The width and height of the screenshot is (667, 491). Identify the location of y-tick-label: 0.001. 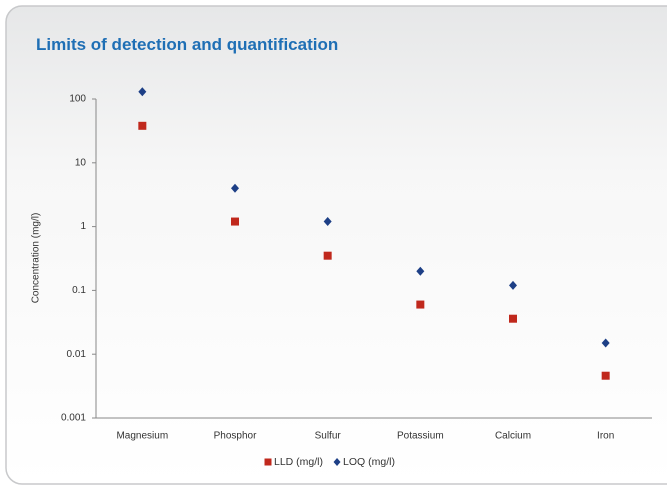
(73, 418).